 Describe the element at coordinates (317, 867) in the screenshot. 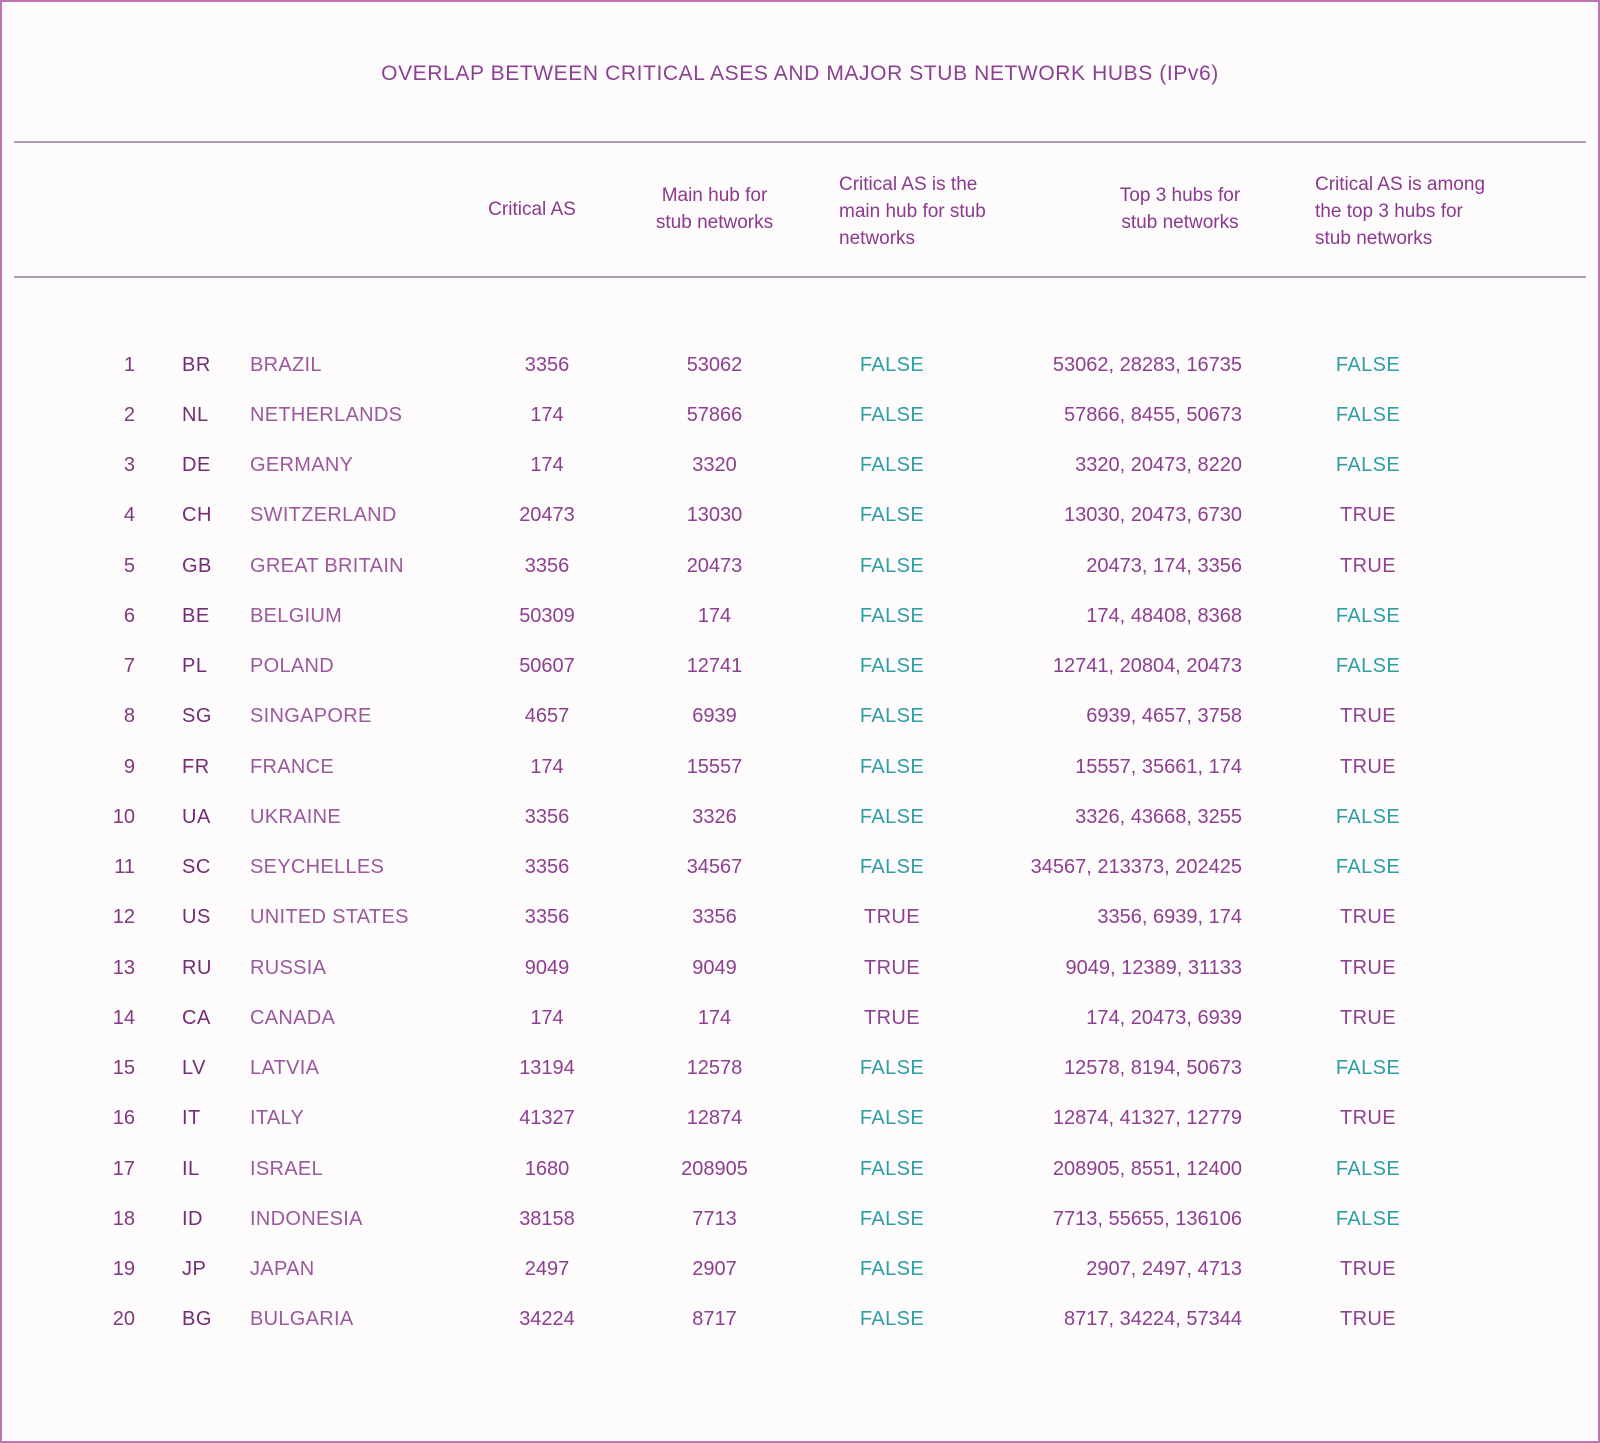

I see `cell-country: SEYCHELLES` at that location.